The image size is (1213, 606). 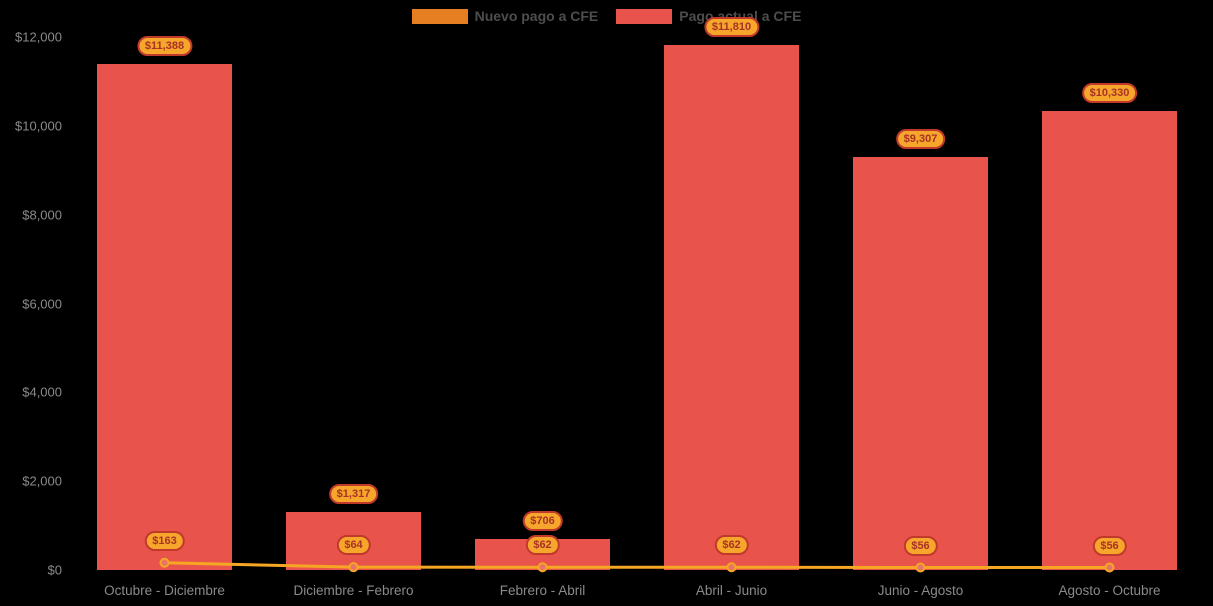 I want to click on legend-label-nuevo-pago: Nuevo pago a CFE, so click(x=536, y=16).